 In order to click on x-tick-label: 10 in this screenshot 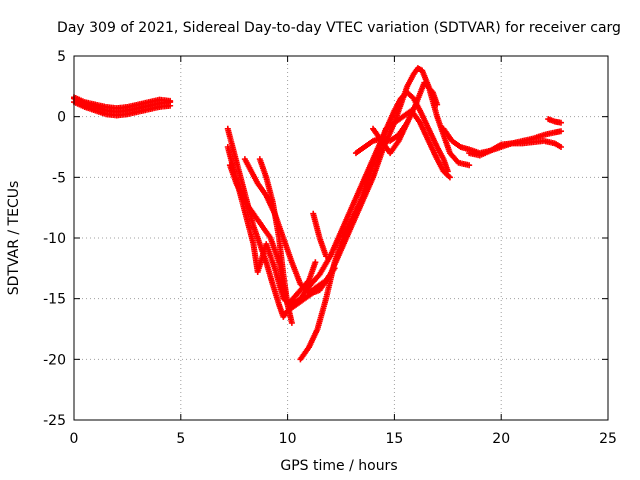, I will do `click(288, 439)`.